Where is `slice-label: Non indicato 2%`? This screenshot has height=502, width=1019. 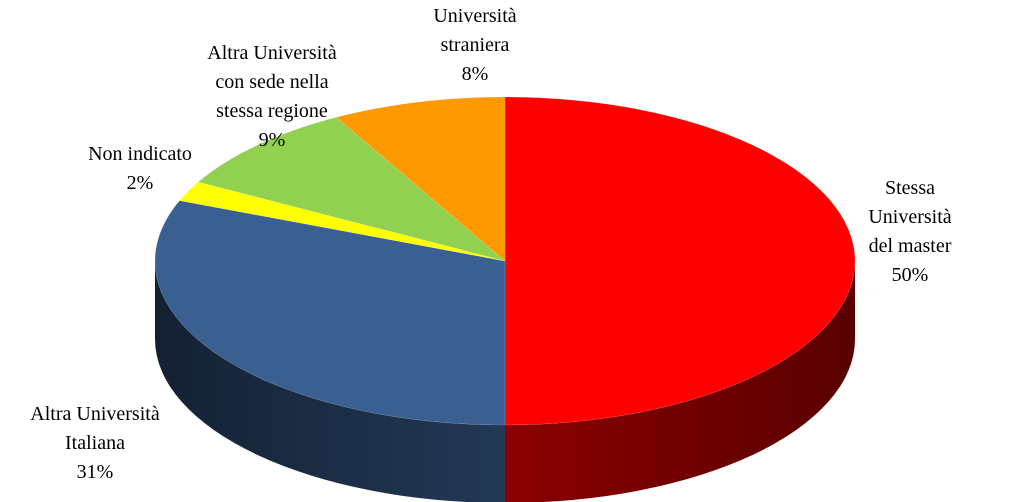 slice-label: Non indicato 2% is located at coordinates (140, 169).